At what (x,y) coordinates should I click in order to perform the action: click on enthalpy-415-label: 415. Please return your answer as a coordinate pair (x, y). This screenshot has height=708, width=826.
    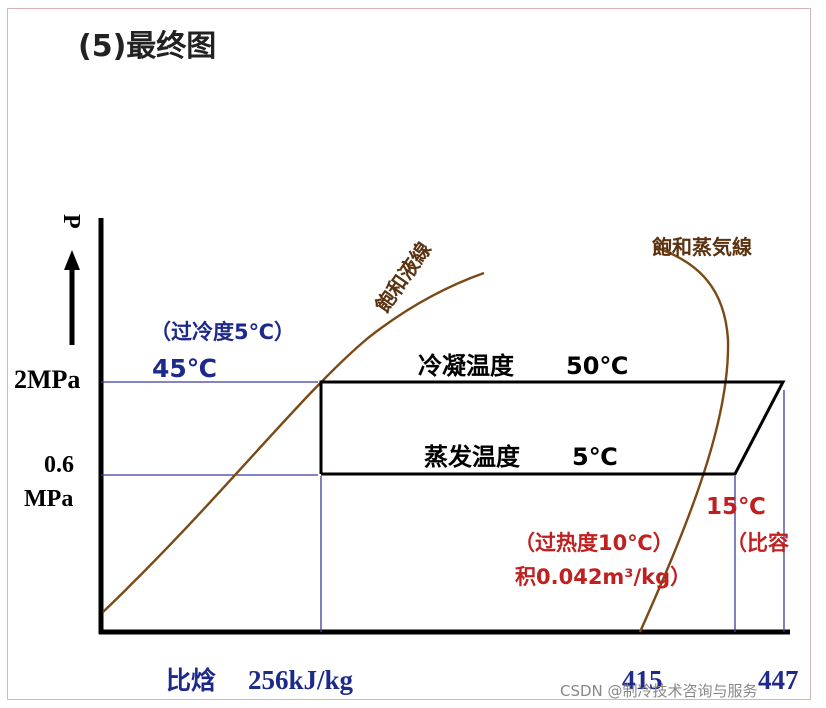
    Looking at the image, I should click on (642, 680).